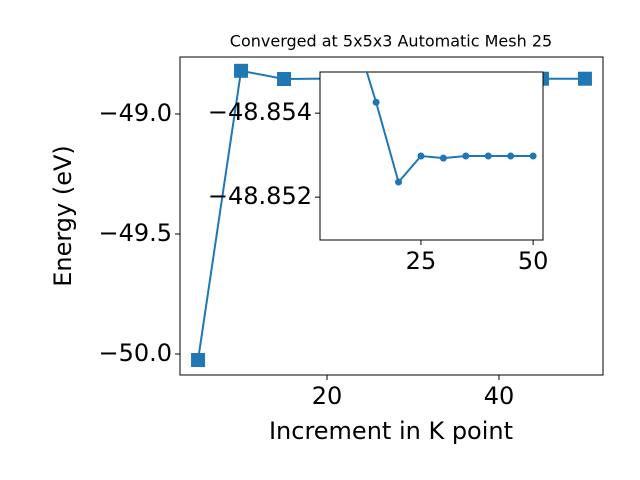 This screenshot has height=480, width=640. Describe the element at coordinates (135, 233) in the screenshot. I see `y-tick-label: −49.5` at that location.